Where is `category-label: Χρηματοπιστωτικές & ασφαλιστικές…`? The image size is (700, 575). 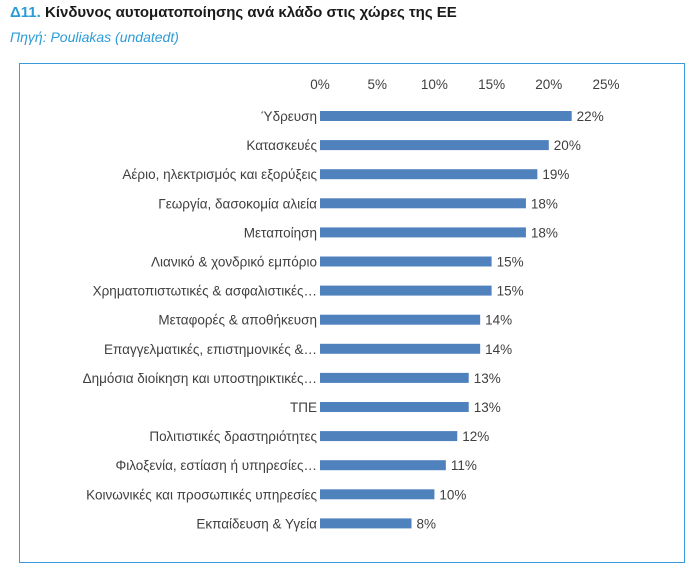
category-label: Χρηματοπιστωτικές & ασφαλιστικές… is located at coordinates (205, 291).